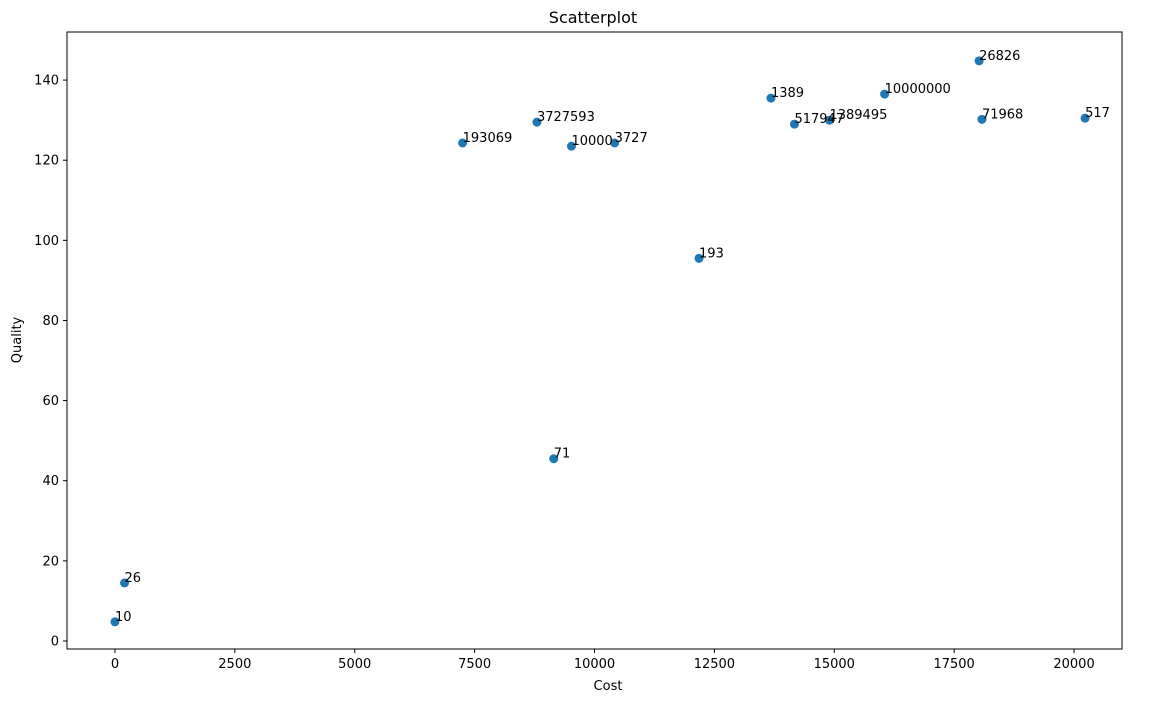  Describe the element at coordinates (50, 481) in the screenshot. I see `y-tick-label: 40` at that location.